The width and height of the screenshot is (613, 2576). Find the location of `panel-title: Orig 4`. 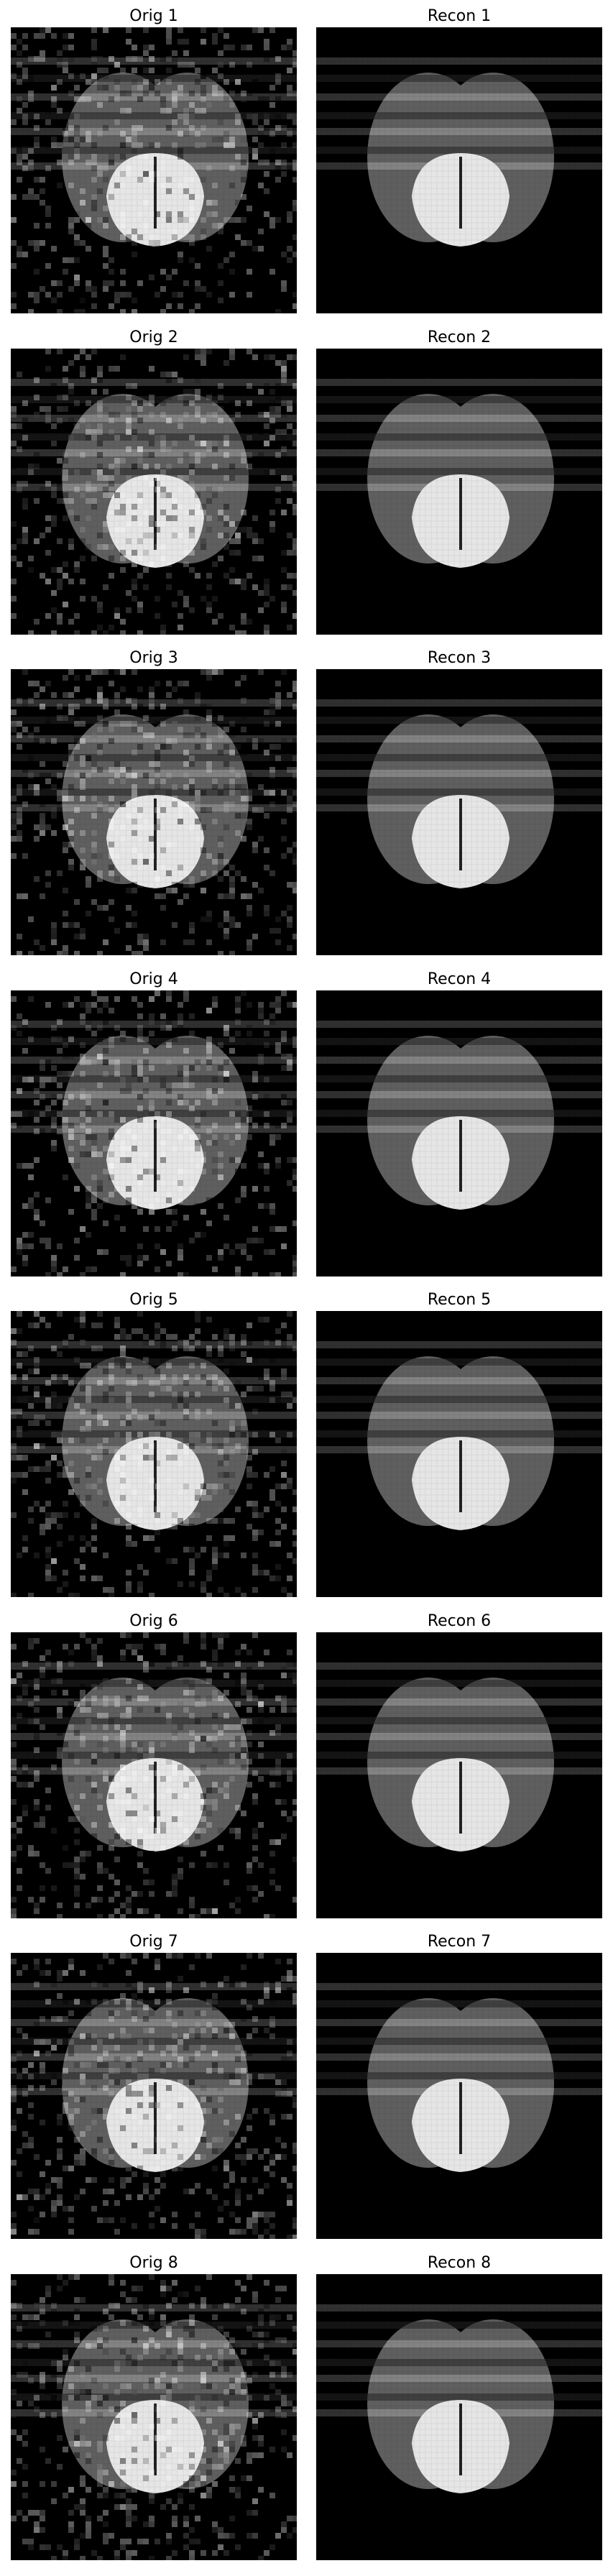

panel-title: Orig 4 is located at coordinates (153, 979).